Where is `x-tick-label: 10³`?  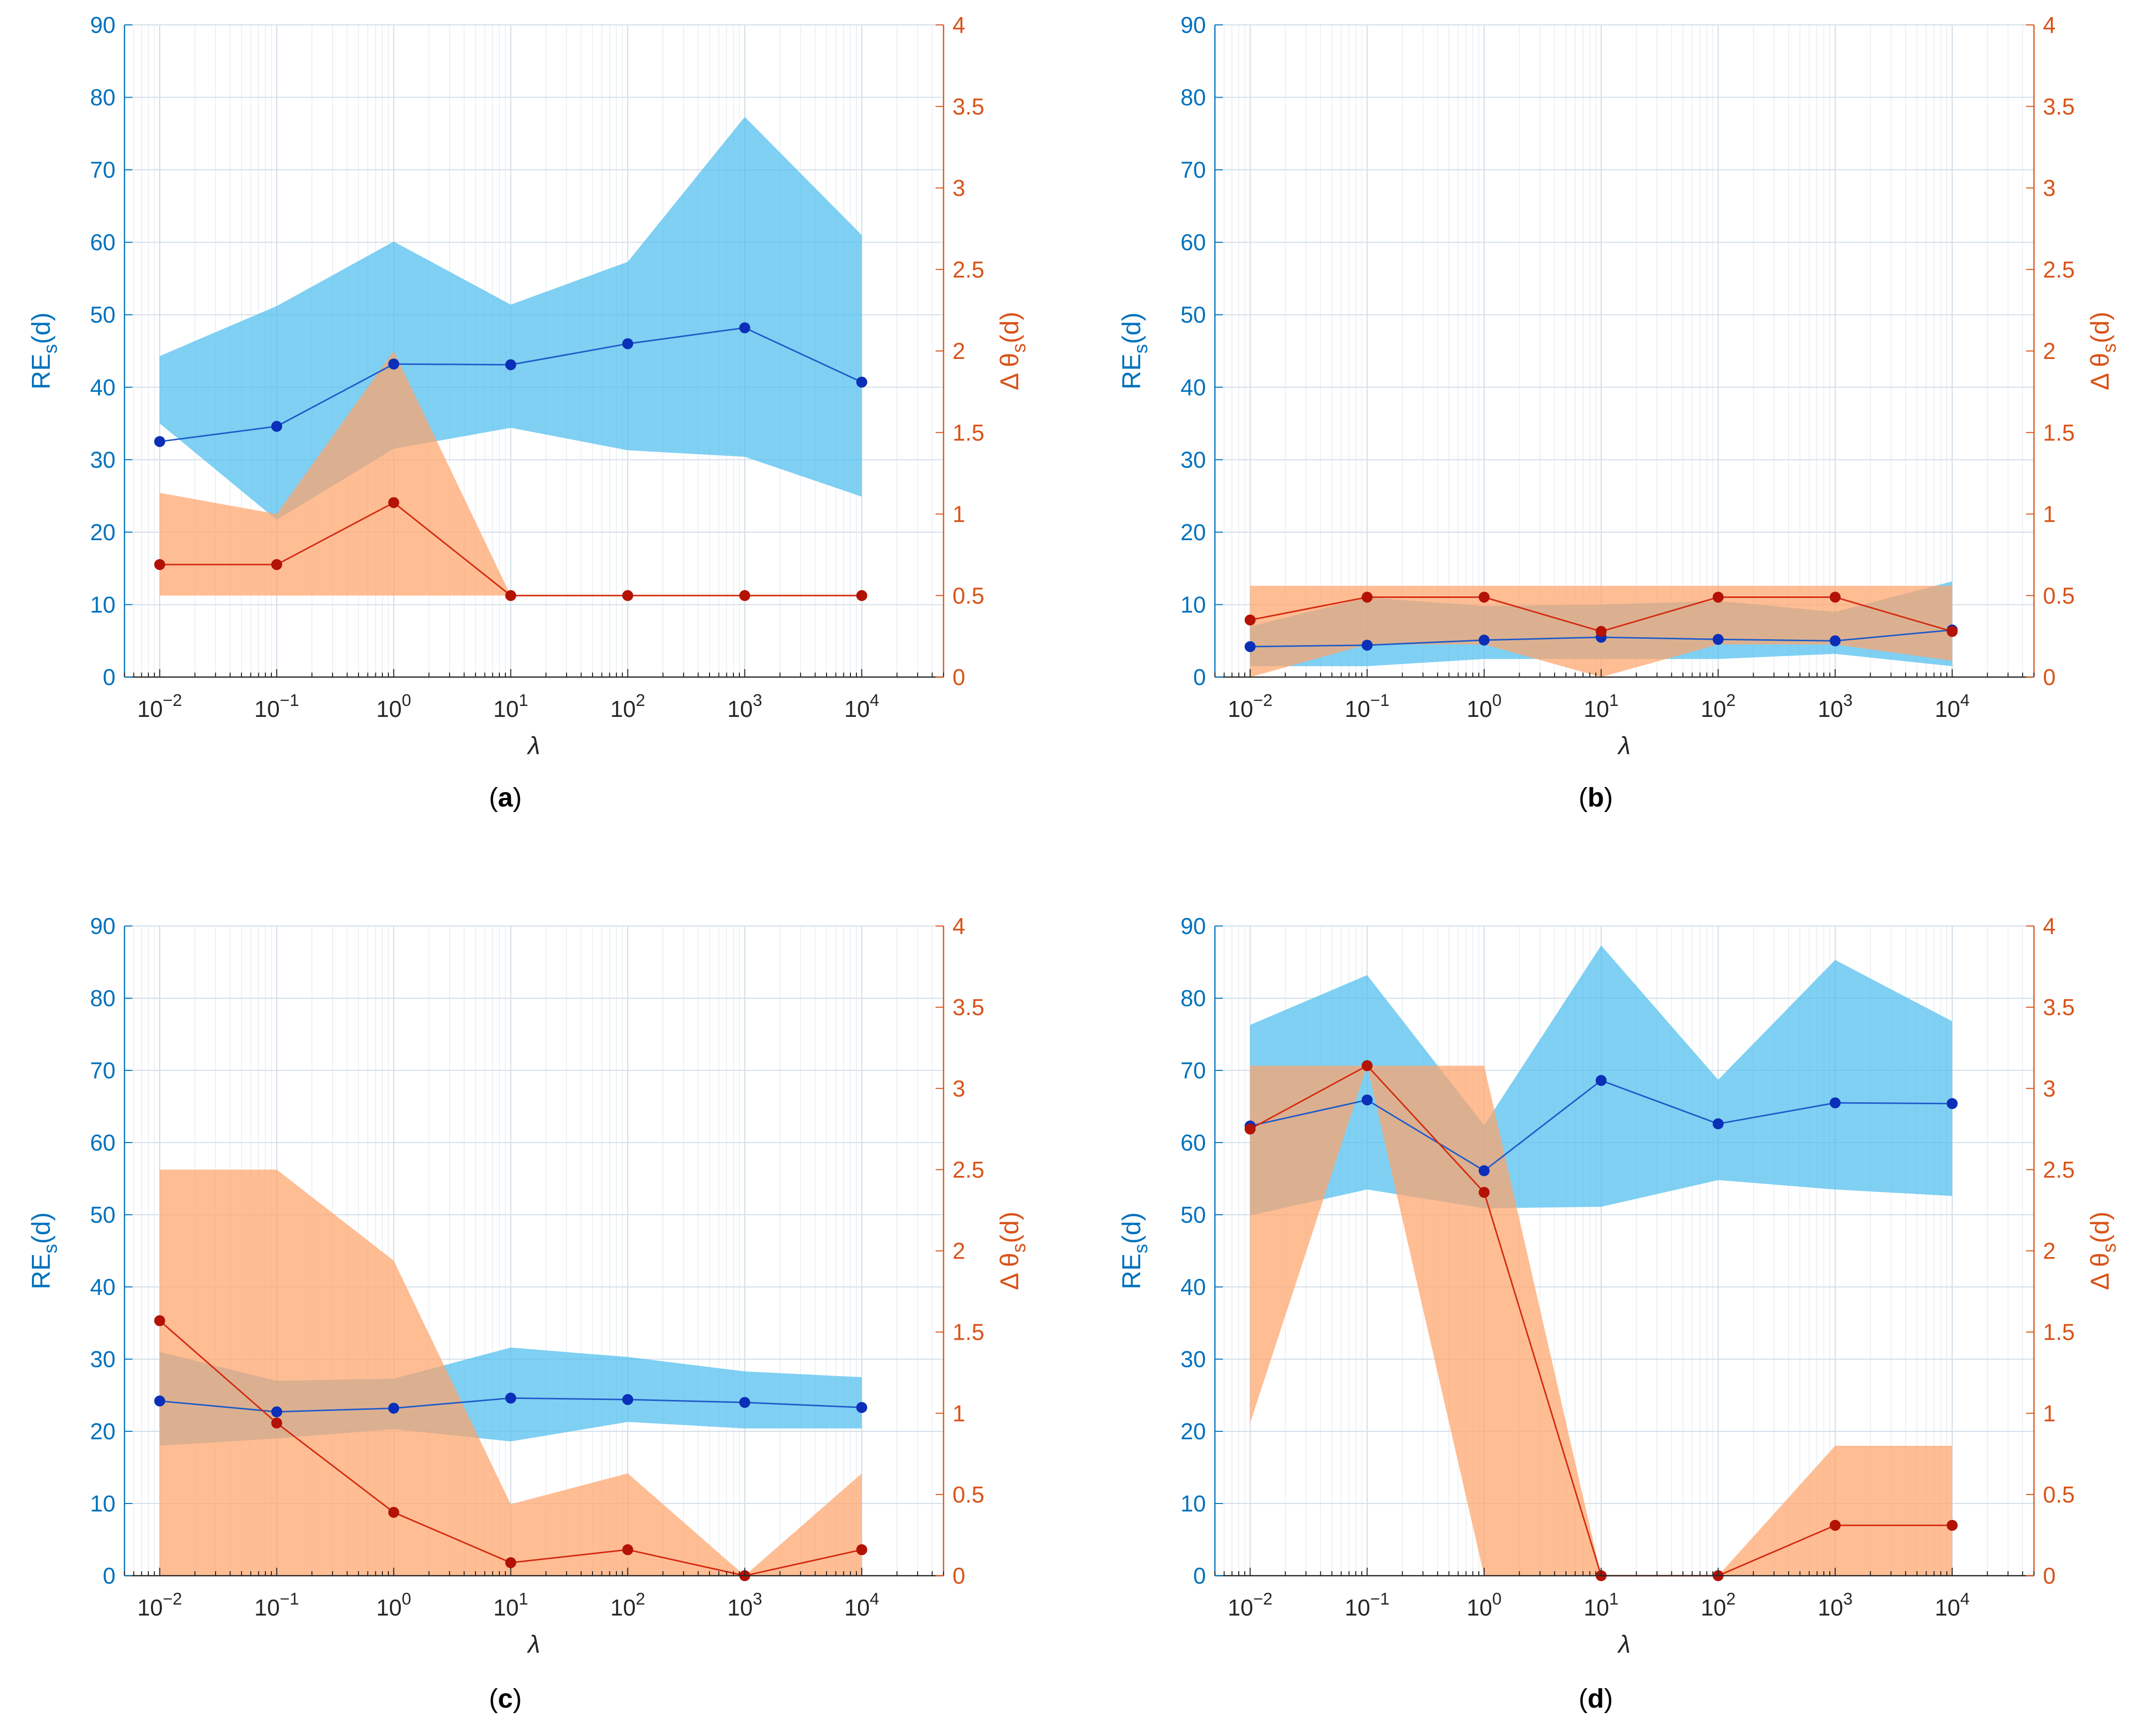
x-tick-label: 10³ is located at coordinates (744, 707).